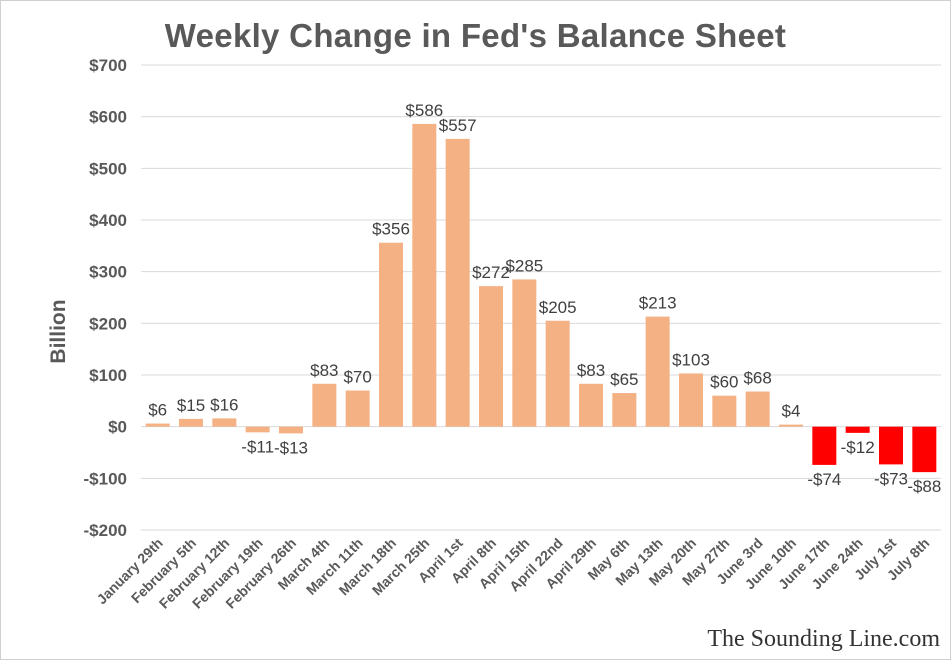 Image resolution: width=951 pixels, height=660 pixels. What do you see at coordinates (108, 323) in the screenshot?
I see `y-tick-label: $200` at bounding box center [108, 323].